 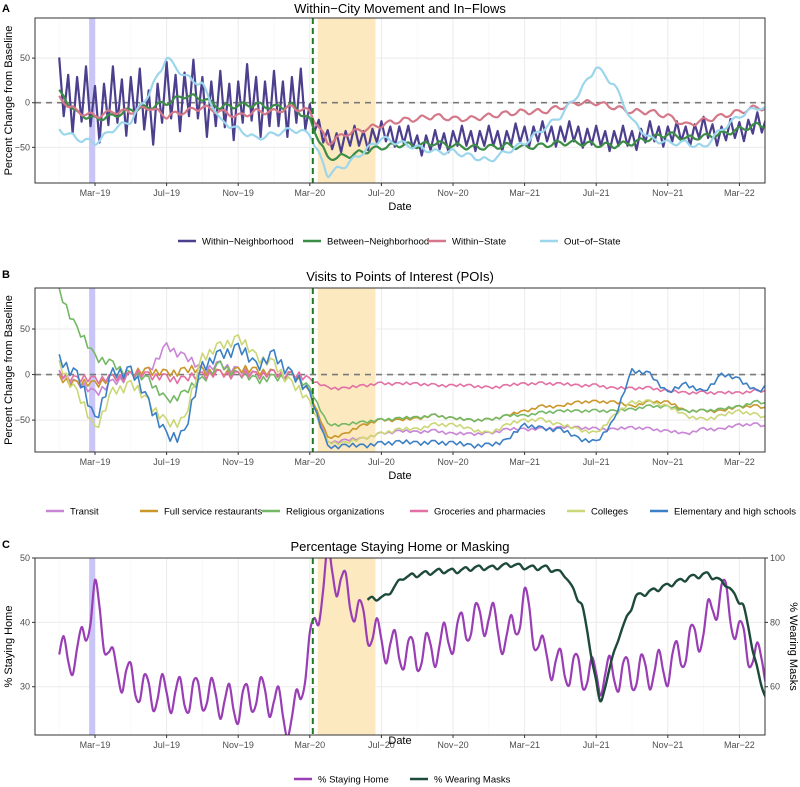 What do you see at coordinates (353, 780) in the screenshot?
I see `legend-label: % Staying Home` at bounding box center [353, 780].